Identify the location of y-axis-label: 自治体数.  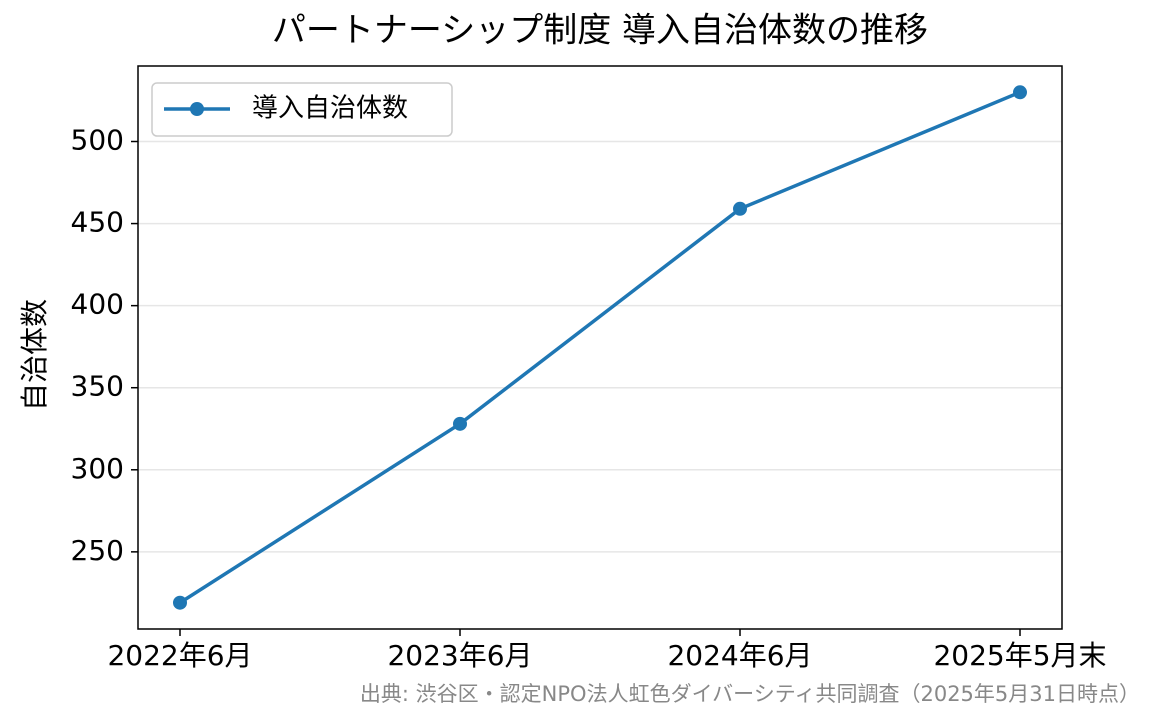
(34, 355).